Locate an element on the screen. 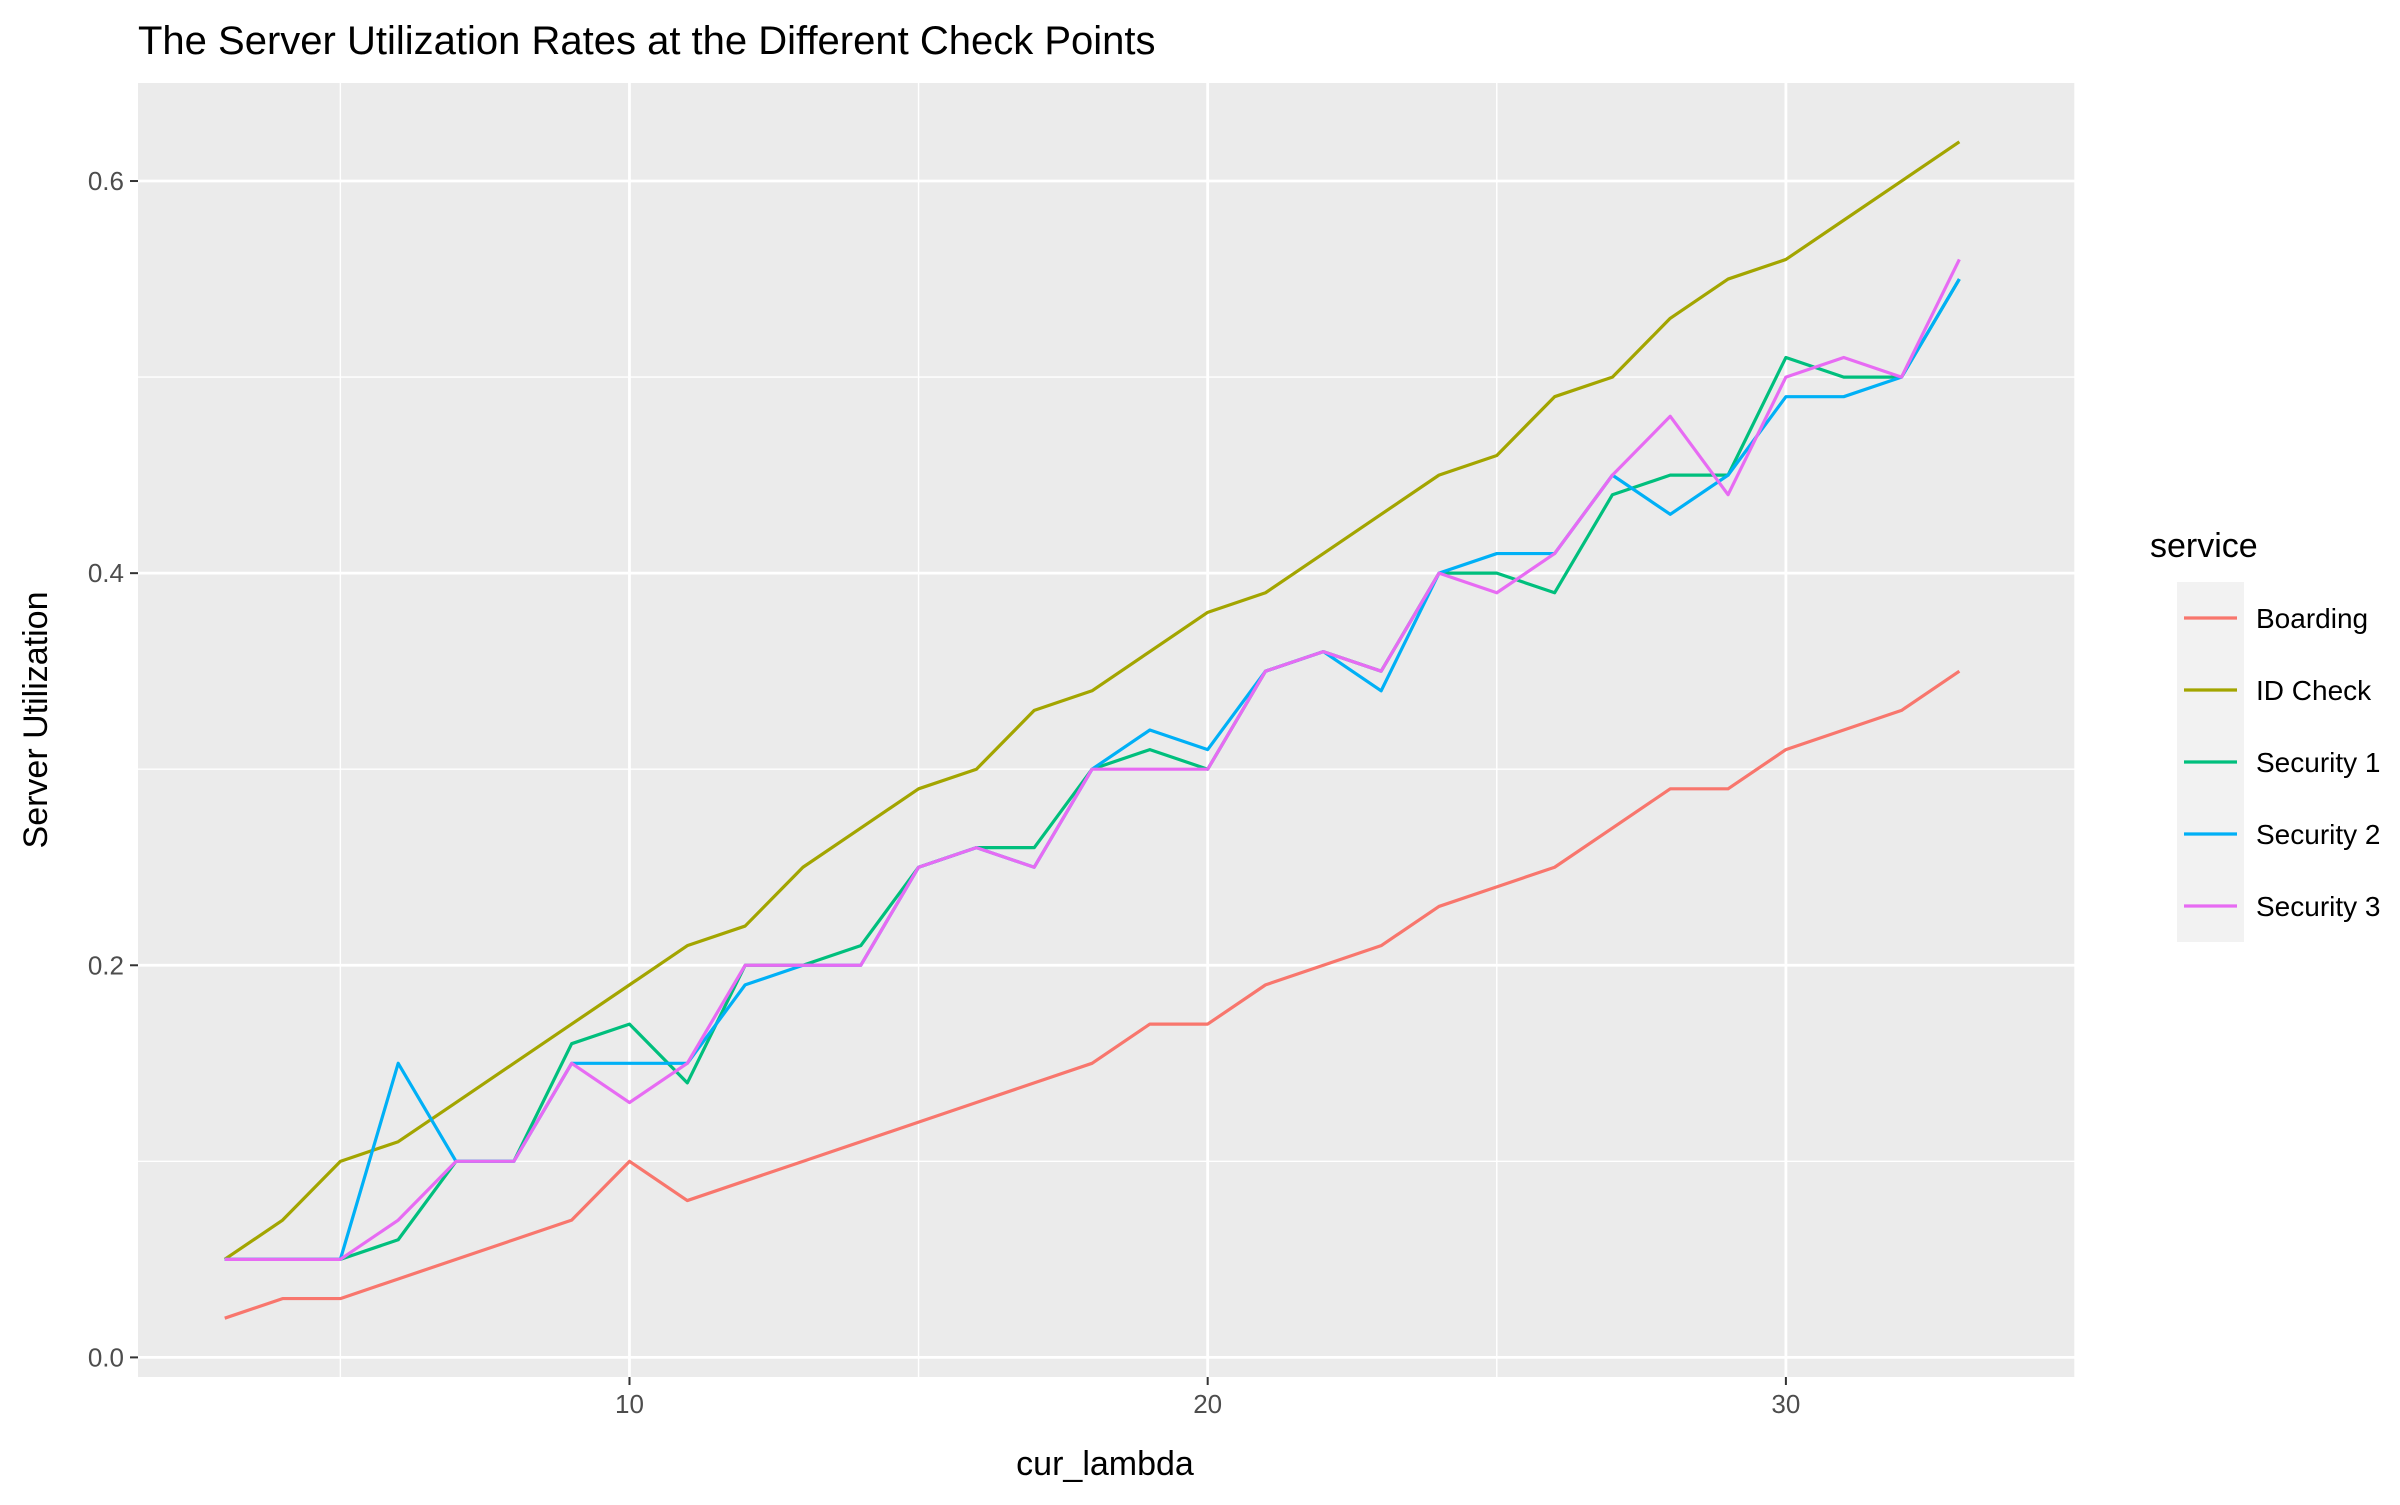  x-tick-label: 20 is located at coordinates (1207, 1404).